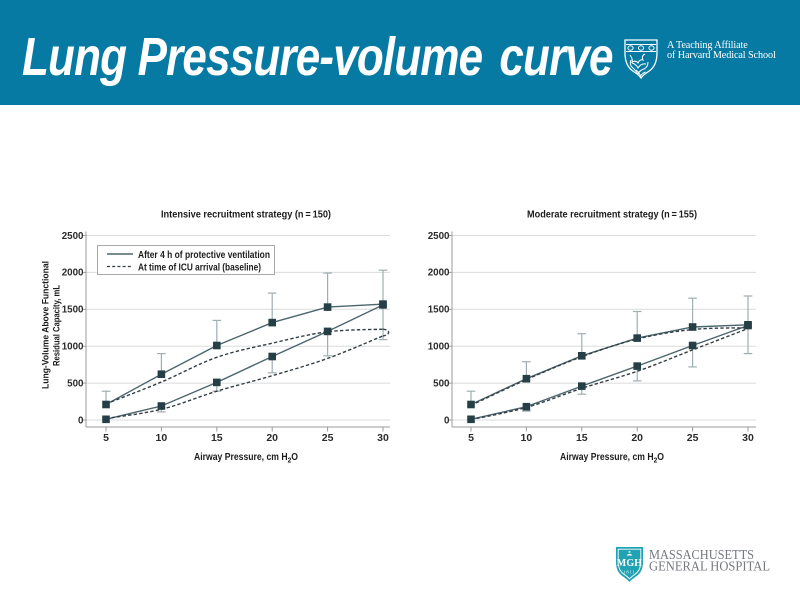 The width and height of the screenshot is (800, 600). I want to click on svg-text: MASSACHUSETTS, so click(701, 554).